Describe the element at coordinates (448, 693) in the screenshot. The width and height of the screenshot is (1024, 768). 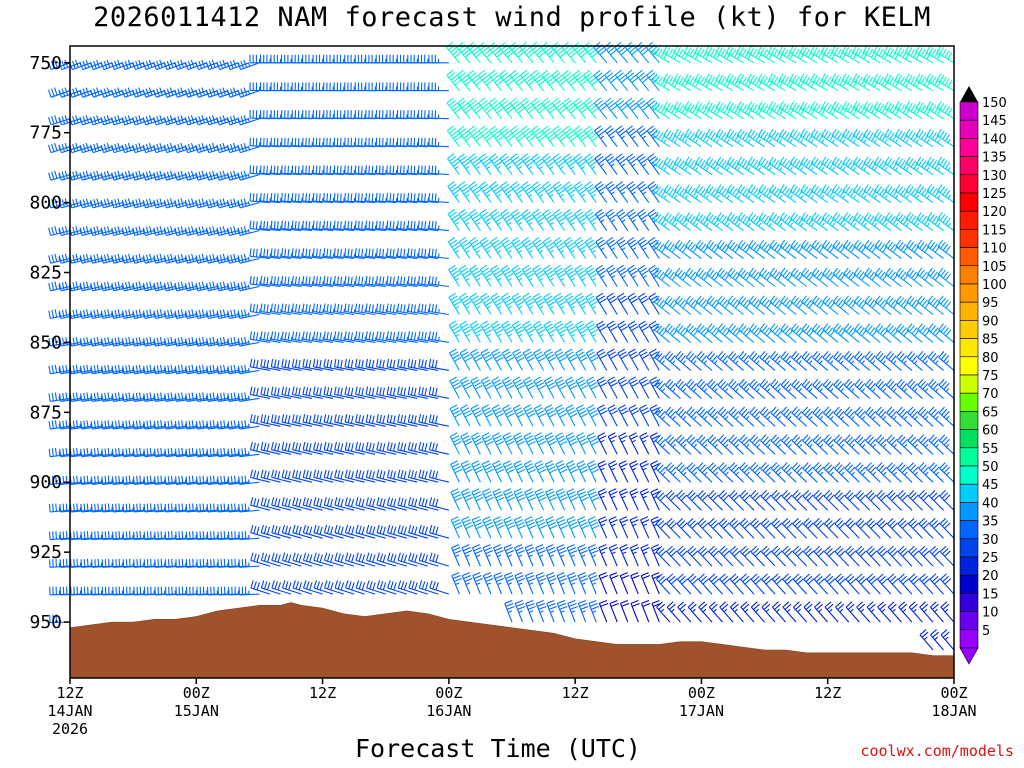
I see `x-tick-label: 00Z` at that location.